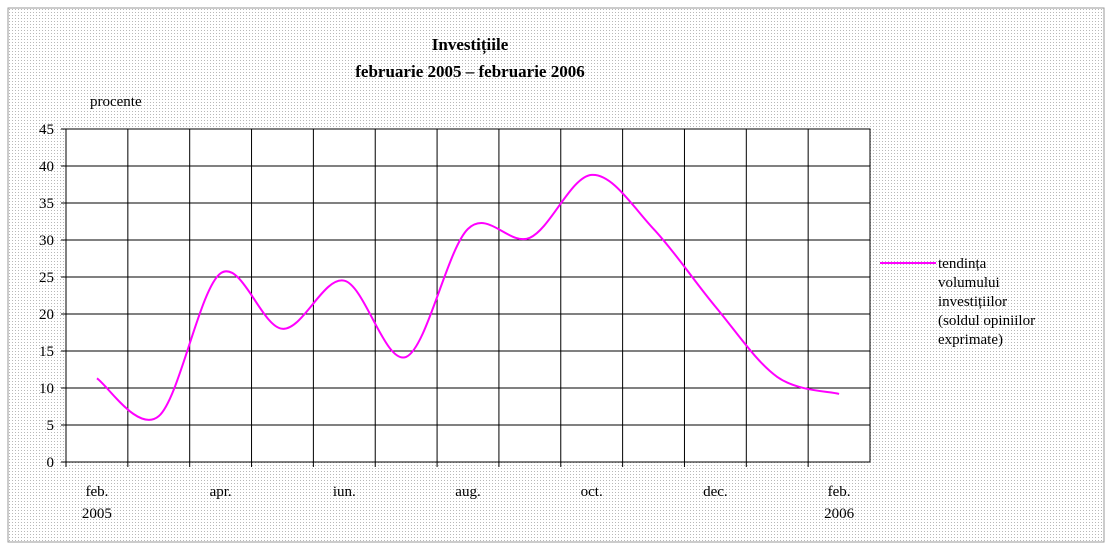 This screenshot has width=1113, height=550. What do you see at coordinates (97, 503) in the screenshot?
I see `x-tick-label: feb. 2005` at bounding box center [97, 503].